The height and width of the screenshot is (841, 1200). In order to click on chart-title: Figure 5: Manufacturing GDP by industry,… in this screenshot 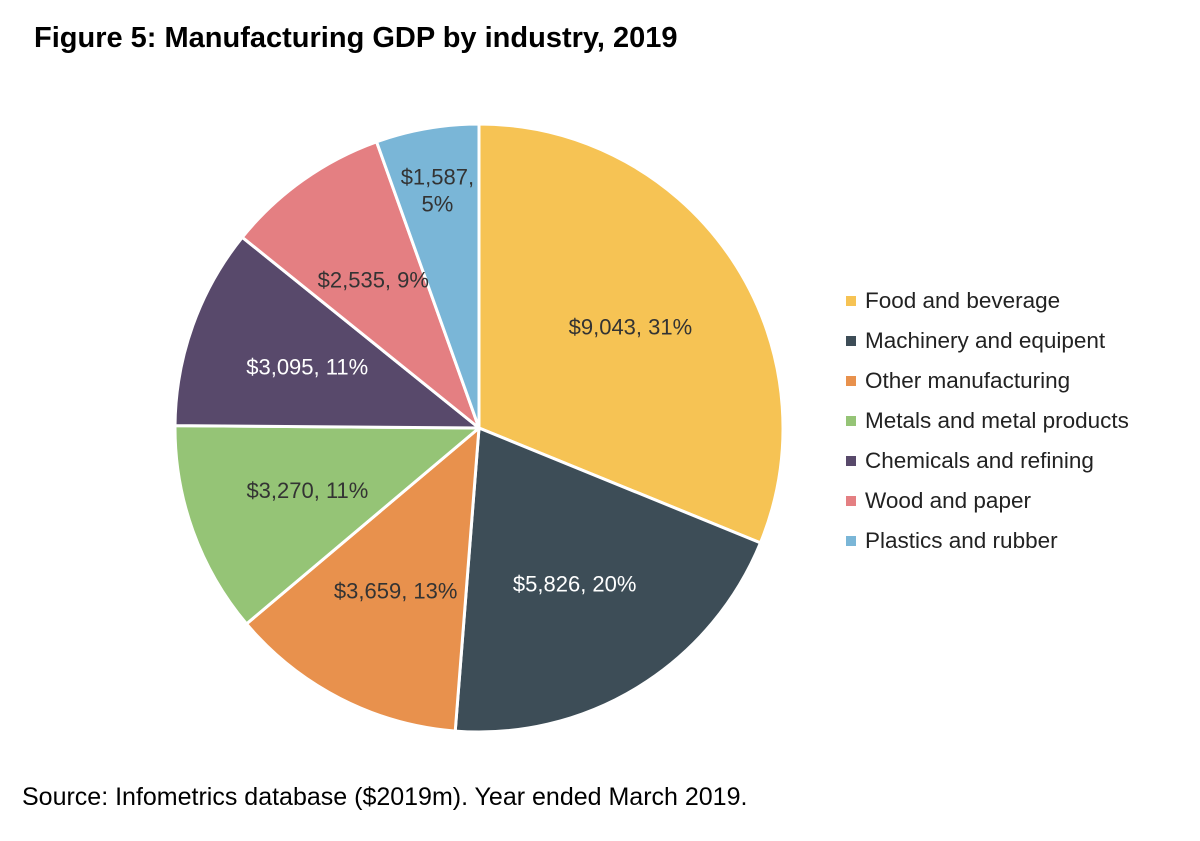, I will do `click(356, 38)`.